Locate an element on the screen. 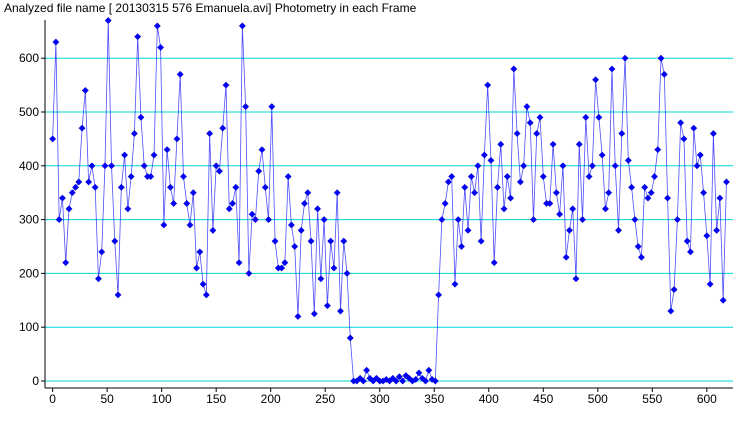  y-tick-label: 600 is located at coordinates (29, 58).